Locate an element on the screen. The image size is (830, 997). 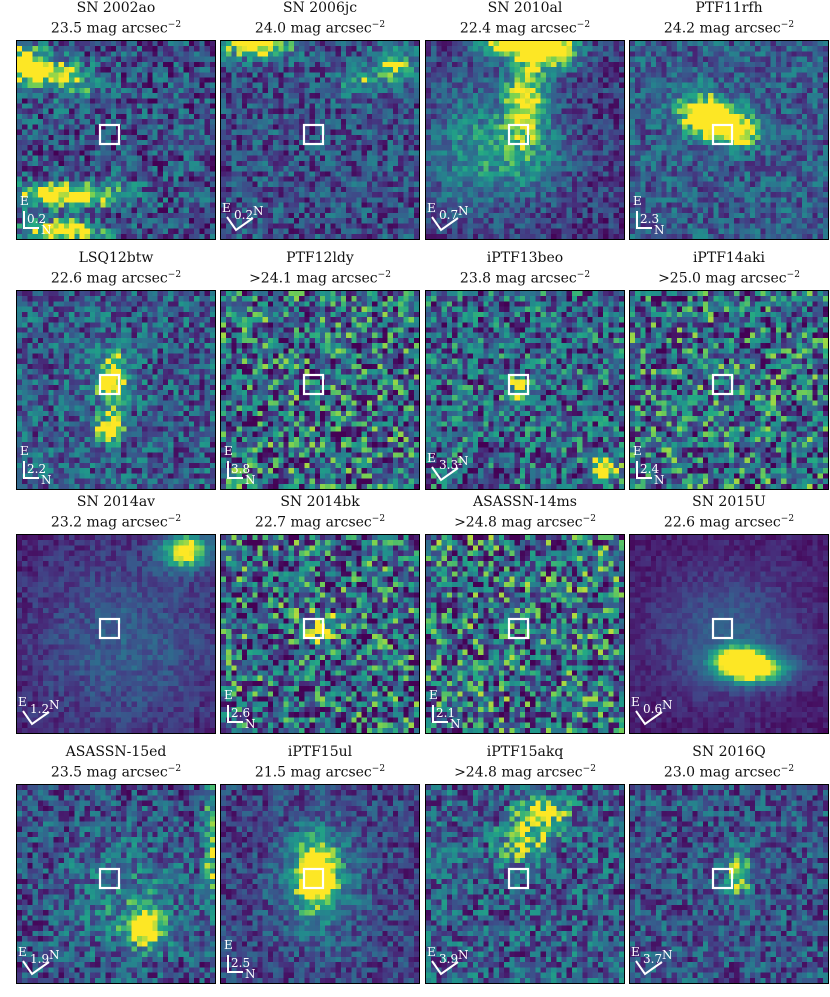
cutout-image: E N 2.6 is located at coordinates (320, 634).